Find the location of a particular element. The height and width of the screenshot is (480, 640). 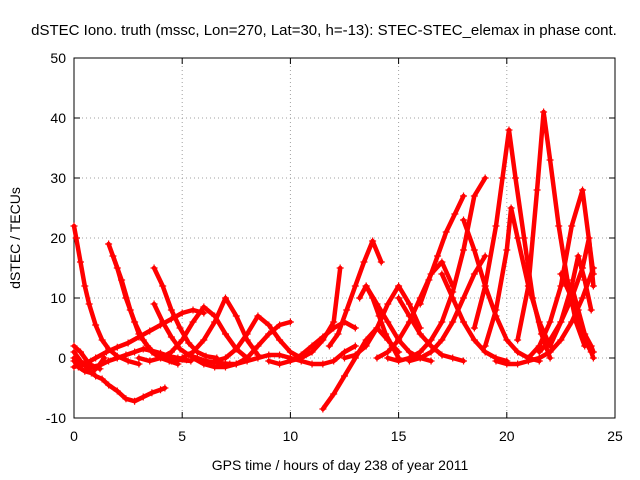

y-tick-label: 30 is located at coordinates (58, 178).